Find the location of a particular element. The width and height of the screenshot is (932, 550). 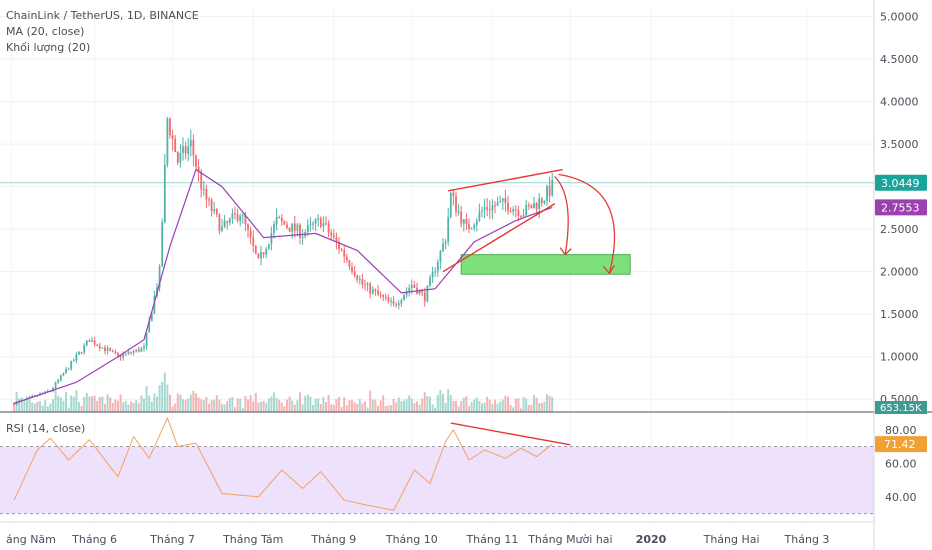

price-tick-label: 1.5000 is located at coordinates (899, 314).